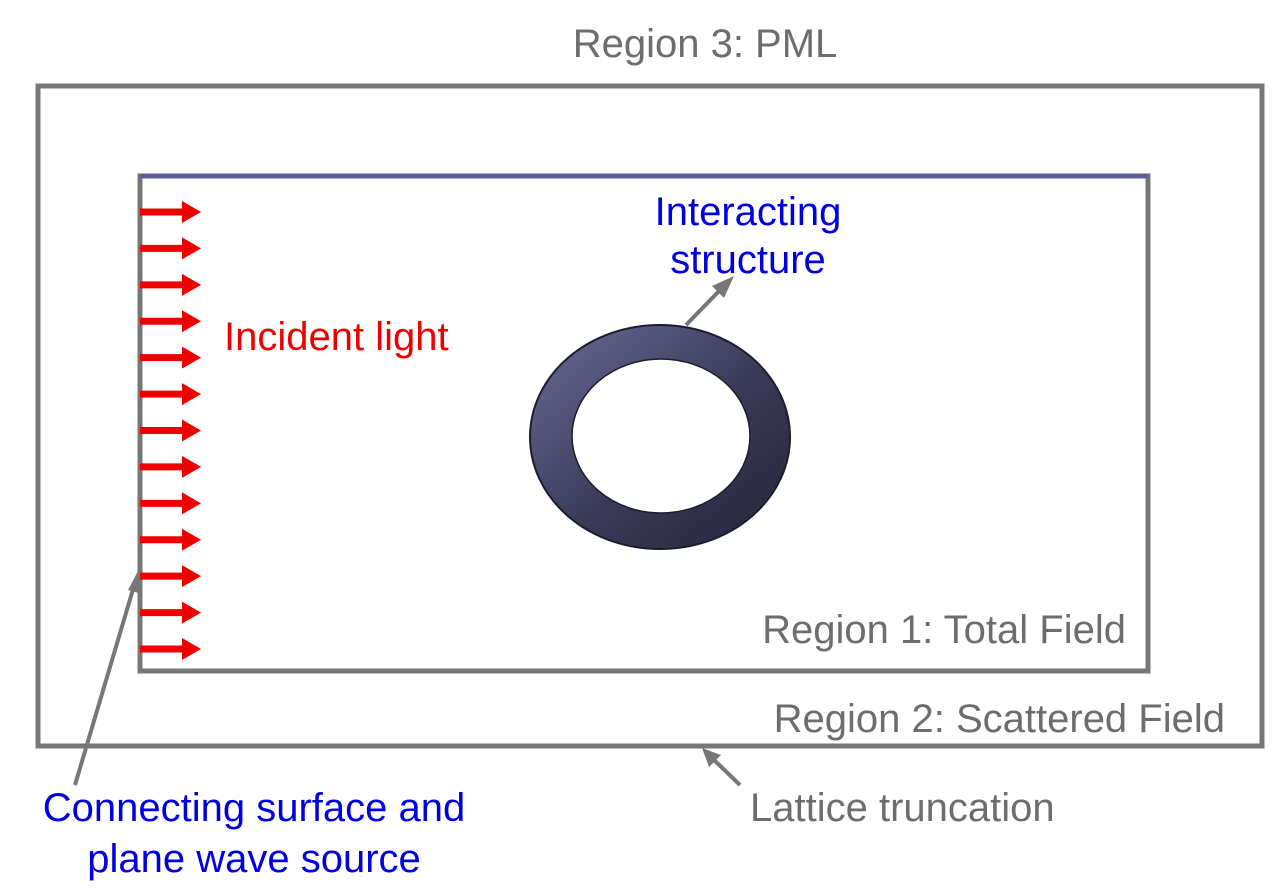  Describe the element at coordinates (705, 44) in the screenshot. I see `region-3-pml-label: Region 3: PML` at that location.